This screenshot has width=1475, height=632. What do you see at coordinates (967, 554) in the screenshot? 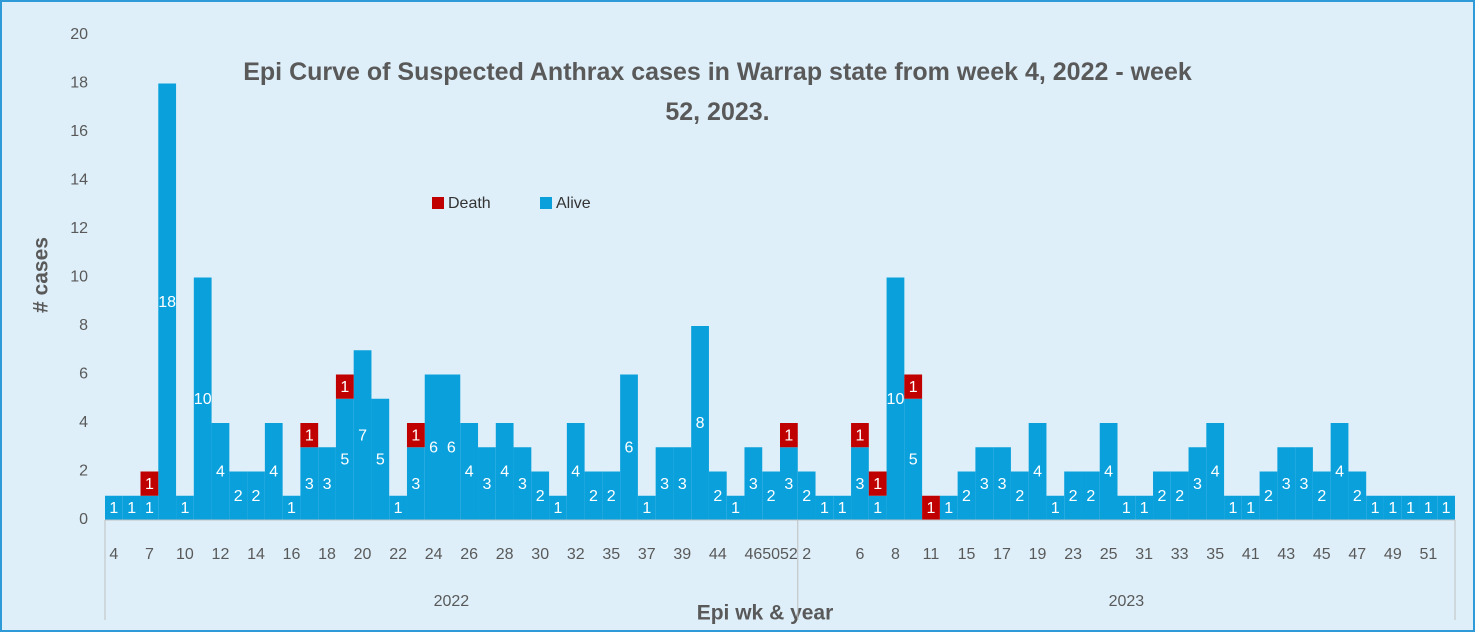
I see `x-tick-label: 15` at bounding box center [967, 554].